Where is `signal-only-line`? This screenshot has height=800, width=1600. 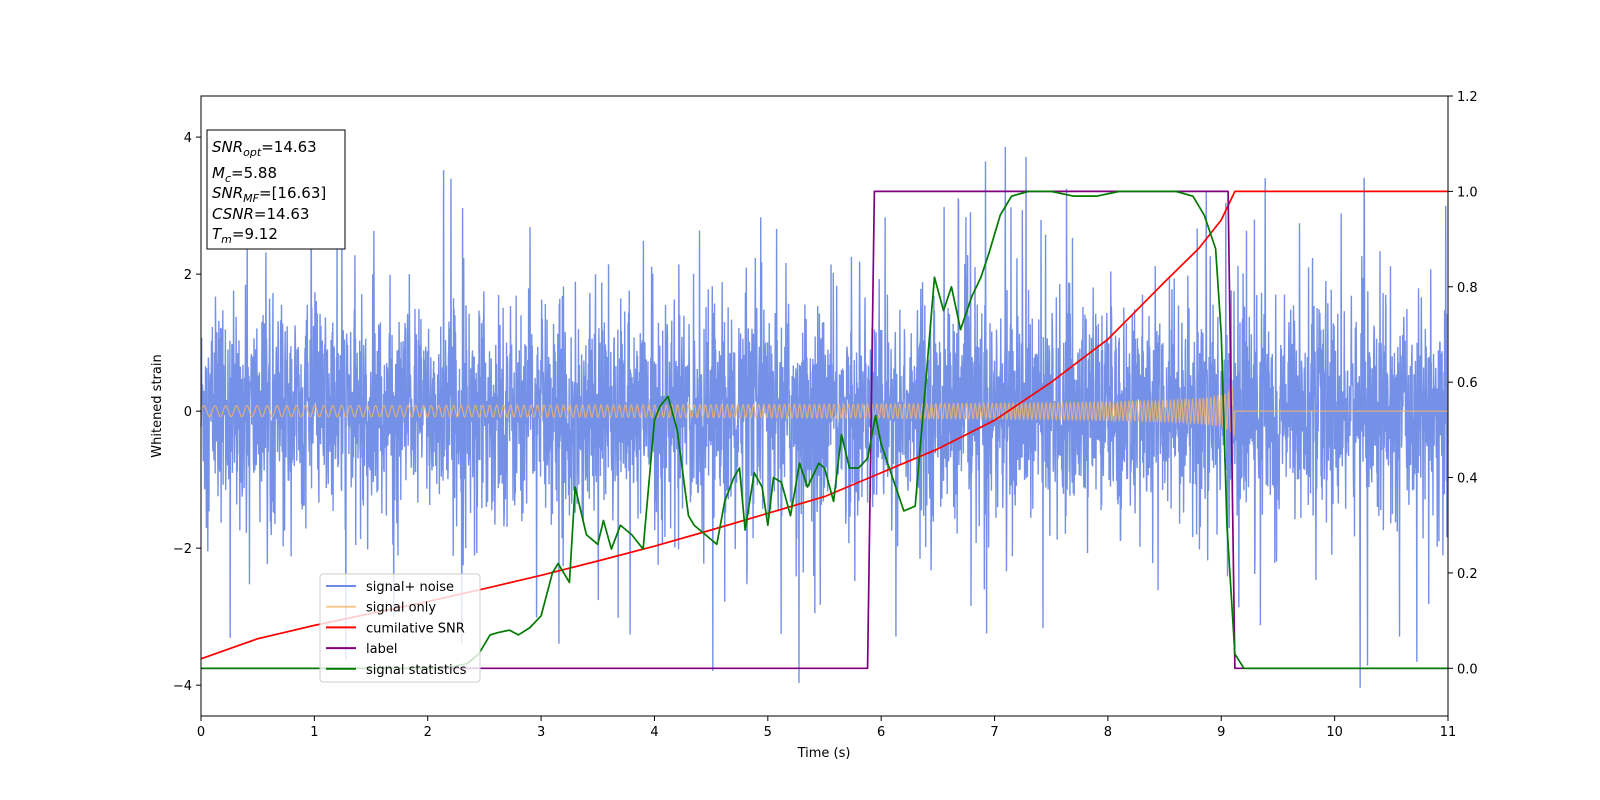
signal-only-line is located at coordinates (824, 411).